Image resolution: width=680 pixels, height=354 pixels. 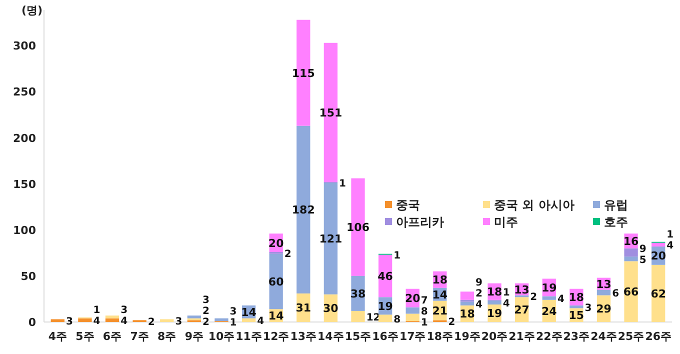 What do you see at coordinates (24, 46) in the screenshot?
I see `y-tick-label: 300` at bounding box center [24, 46].